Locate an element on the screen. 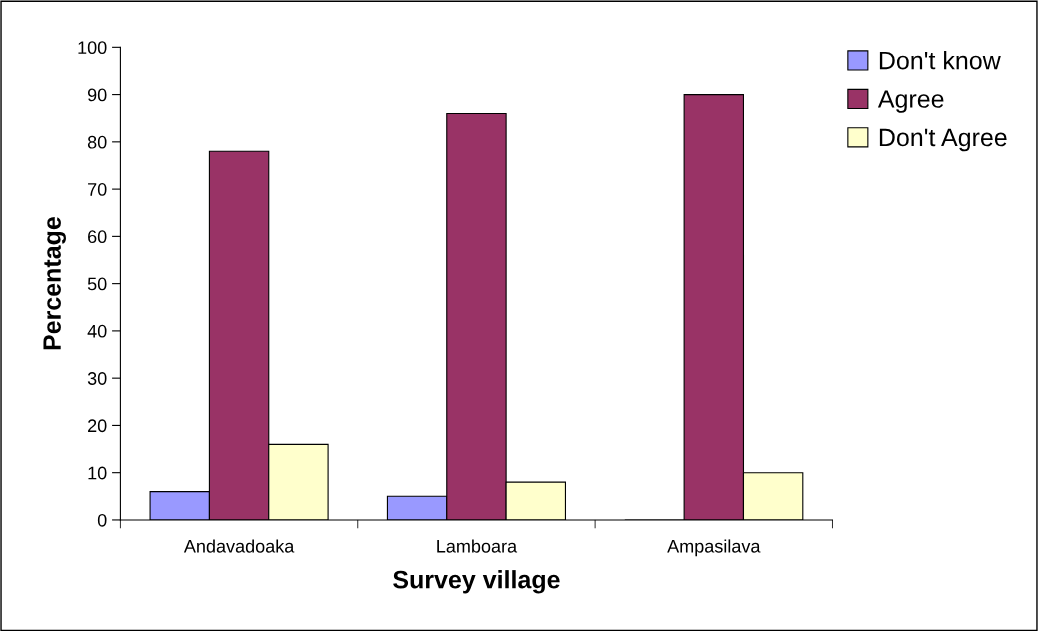 The width and height of the screenshot is (1038, 631). legend-label: Don't Agree is located at coordinates (943, 140).